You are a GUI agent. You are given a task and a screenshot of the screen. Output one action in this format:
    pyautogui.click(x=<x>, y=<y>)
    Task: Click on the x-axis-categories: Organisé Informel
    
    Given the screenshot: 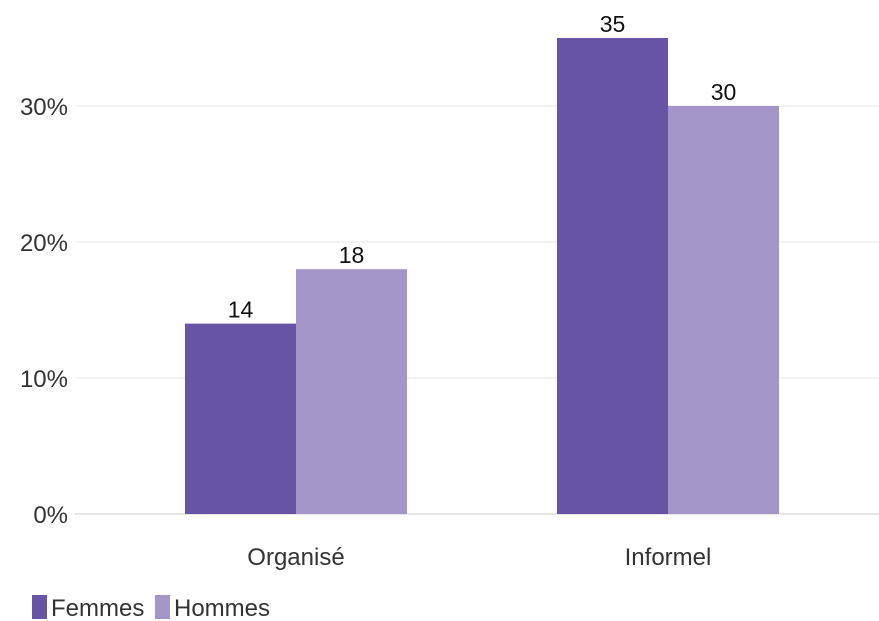 What is the action you would take?
    pyautogui.click(x=479, y=557)
    